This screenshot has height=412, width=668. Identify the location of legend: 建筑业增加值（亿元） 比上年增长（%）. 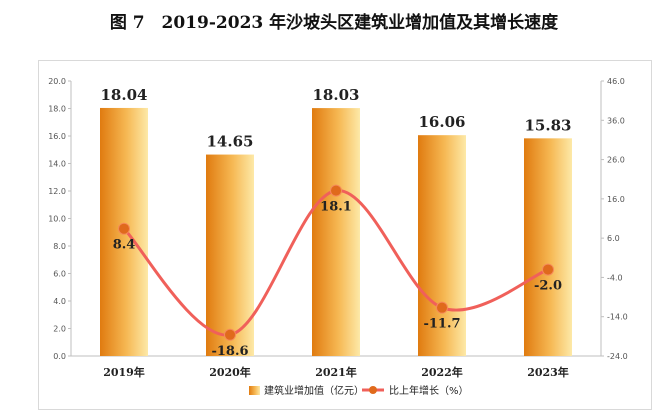
(359, 390).